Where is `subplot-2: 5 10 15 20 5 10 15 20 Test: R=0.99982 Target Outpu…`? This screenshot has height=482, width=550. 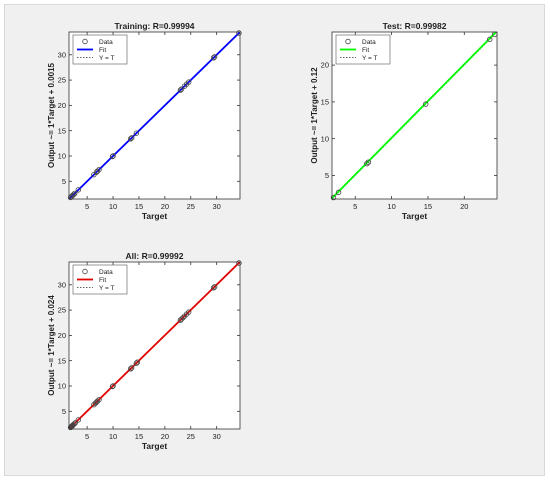
subplot-2: 5 10 15 20 5 10 15 20 Test: R=0.99982 Target Outpu… is located at coordinates (404, 121).